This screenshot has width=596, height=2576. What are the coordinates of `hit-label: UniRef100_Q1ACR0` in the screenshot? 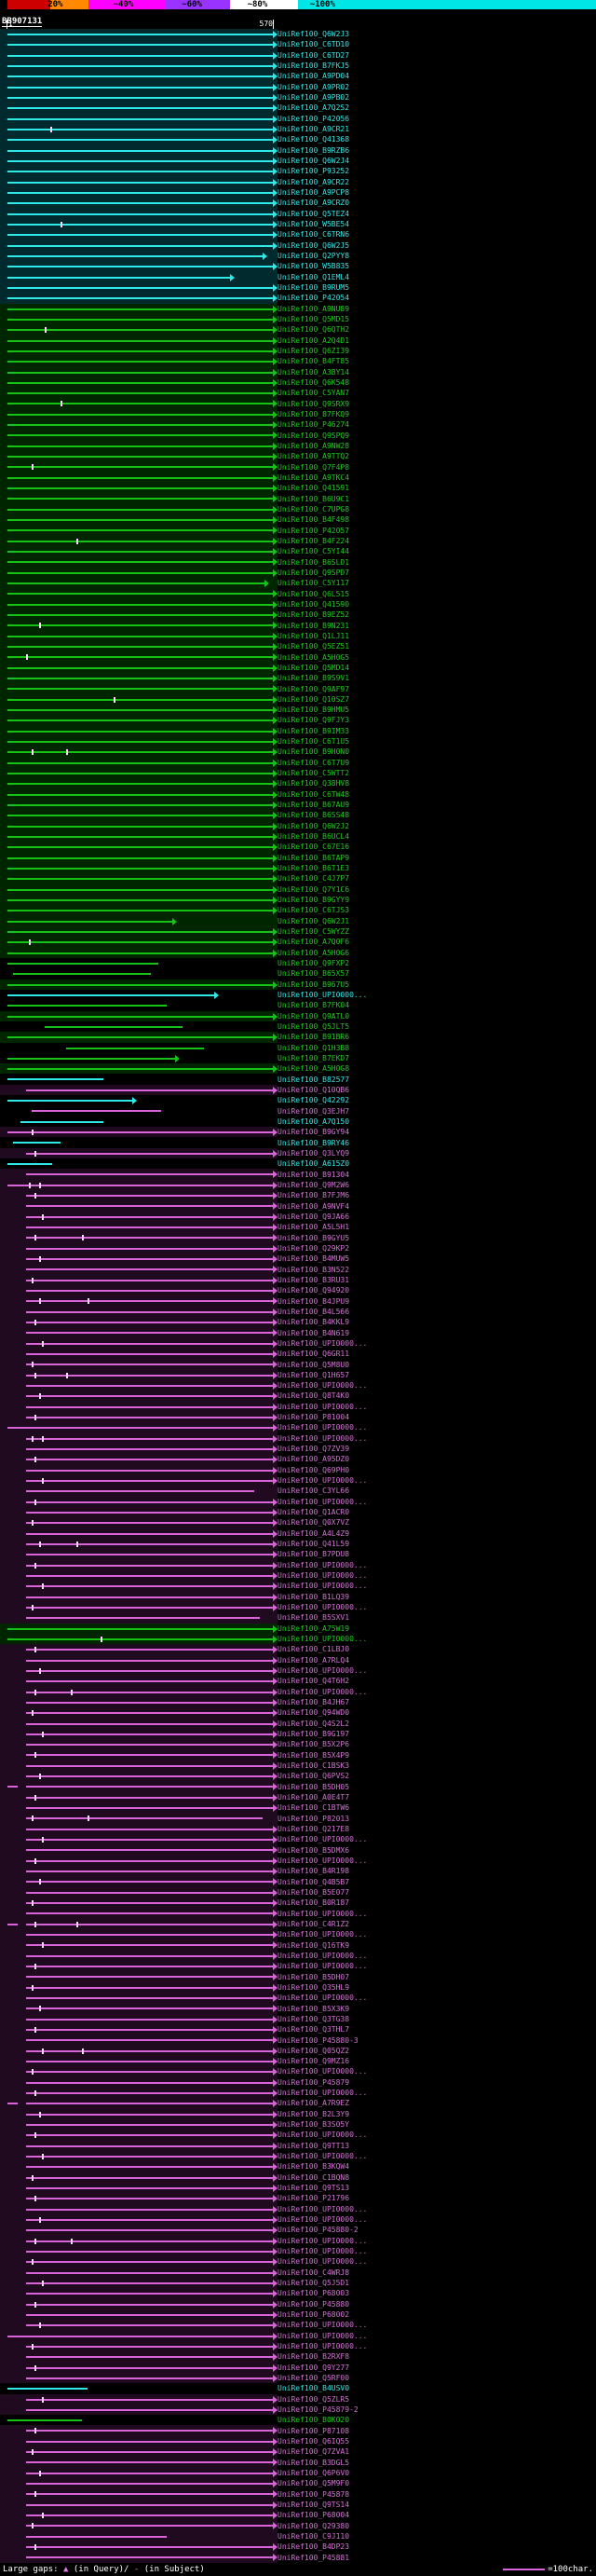 It's located at (314, 1512).